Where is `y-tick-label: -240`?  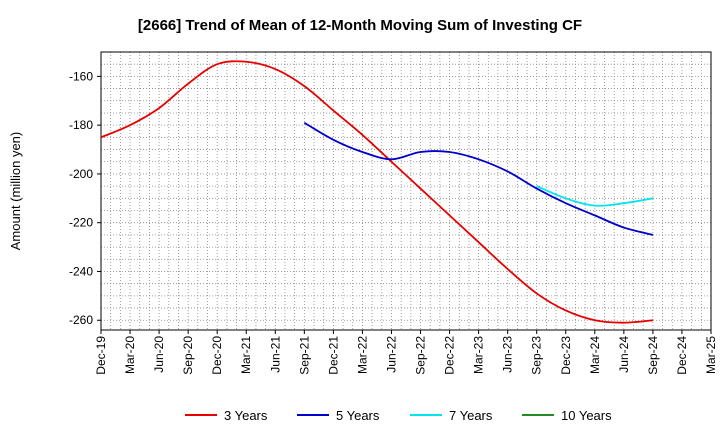
y-tick-label: -240 is located at coordinates (81, 271).